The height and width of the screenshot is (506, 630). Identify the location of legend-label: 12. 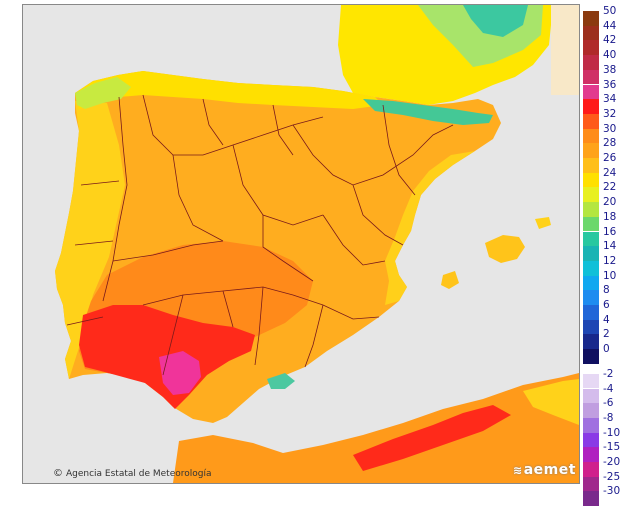
(610, 260).